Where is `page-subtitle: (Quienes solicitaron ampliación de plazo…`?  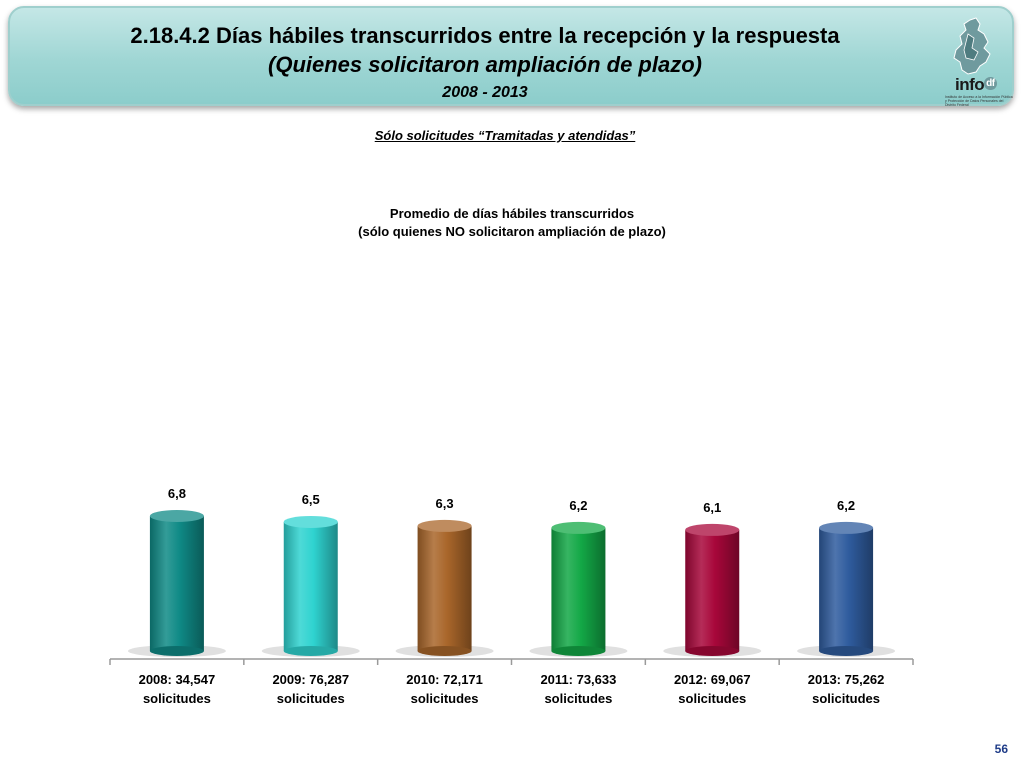 page-subtitle: (Quienes solicitaron ampliación de plazo… is located at coordinates (485, 64).